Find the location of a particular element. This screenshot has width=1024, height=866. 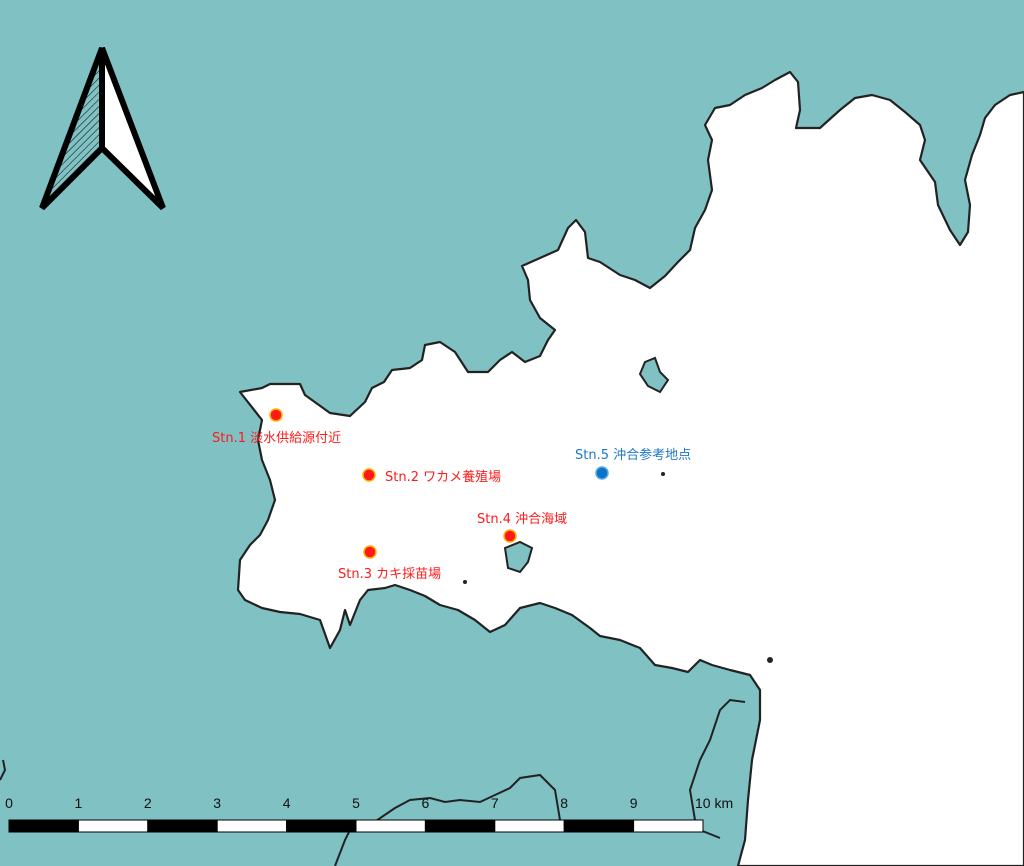

station-label: Stn.4 沖合海域 is located at coordinates (522, 519).